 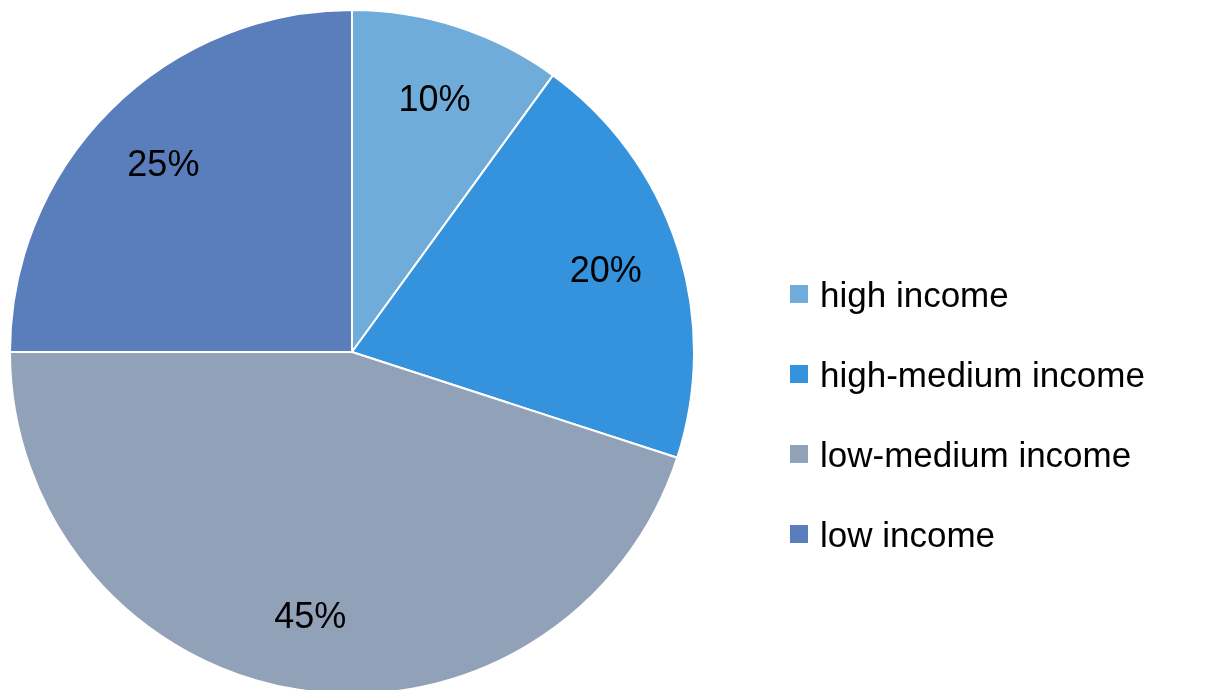 I want to click on data-label: 10%, so click(x=434, y=98).